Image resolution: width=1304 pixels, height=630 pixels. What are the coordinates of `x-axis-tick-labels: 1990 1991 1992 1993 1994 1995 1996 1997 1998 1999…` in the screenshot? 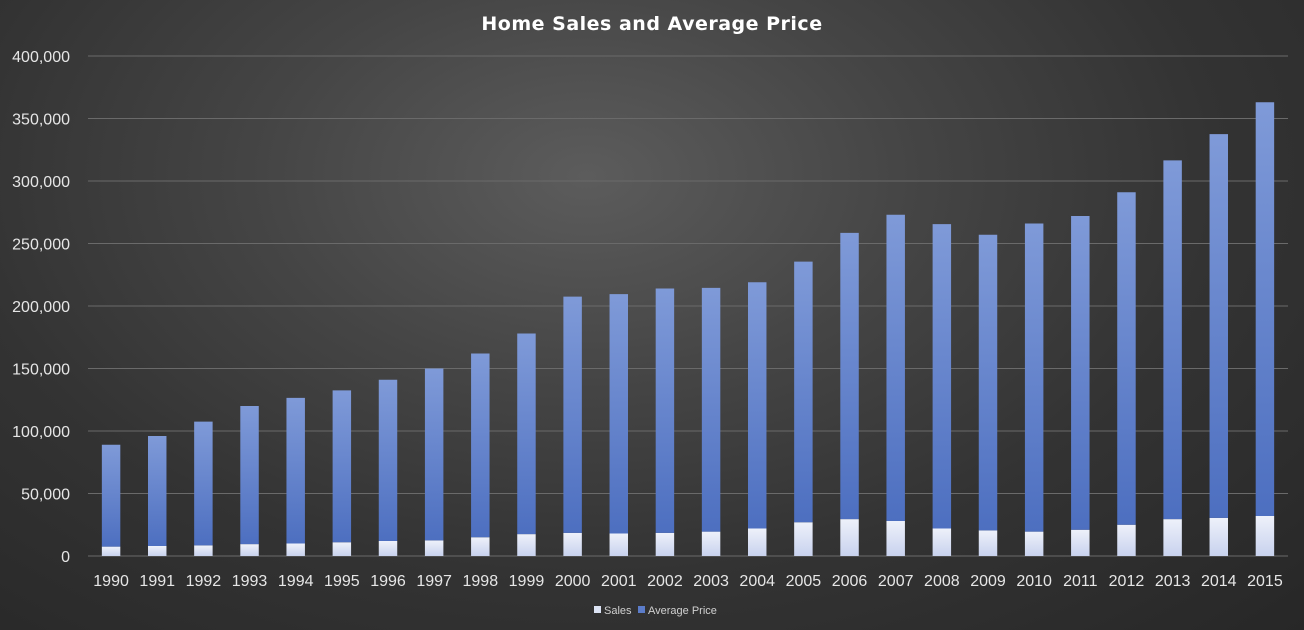 It's located at (688, 581).